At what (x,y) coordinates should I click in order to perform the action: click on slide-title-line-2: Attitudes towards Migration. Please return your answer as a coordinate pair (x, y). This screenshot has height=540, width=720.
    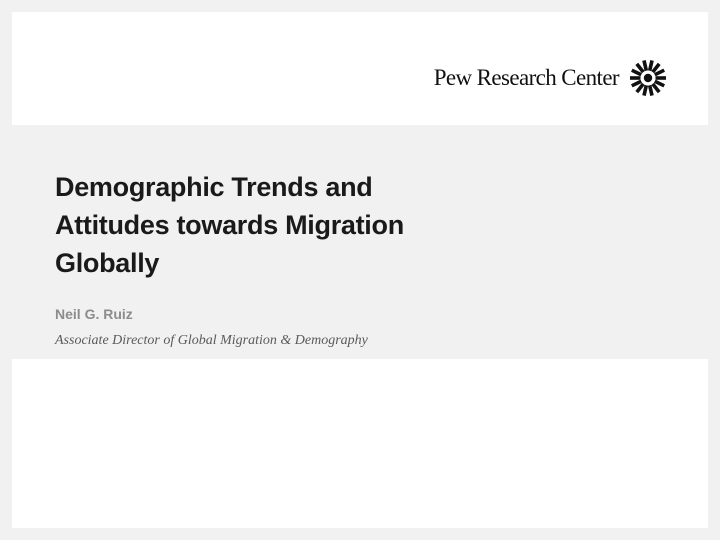
    Looking at the image, I should click on (229, 225).